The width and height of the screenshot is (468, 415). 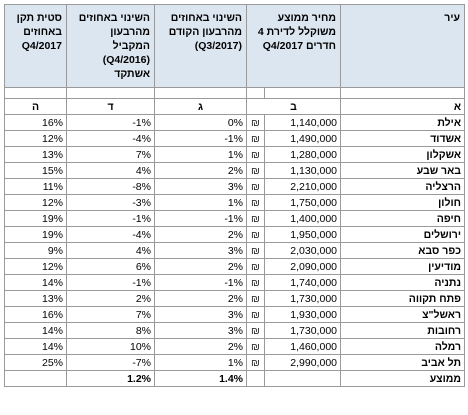 What do you see at coordinates (402, 154) in the screenshot?
I see `city-cell: אשקלון` at bounding box center [402, 154].